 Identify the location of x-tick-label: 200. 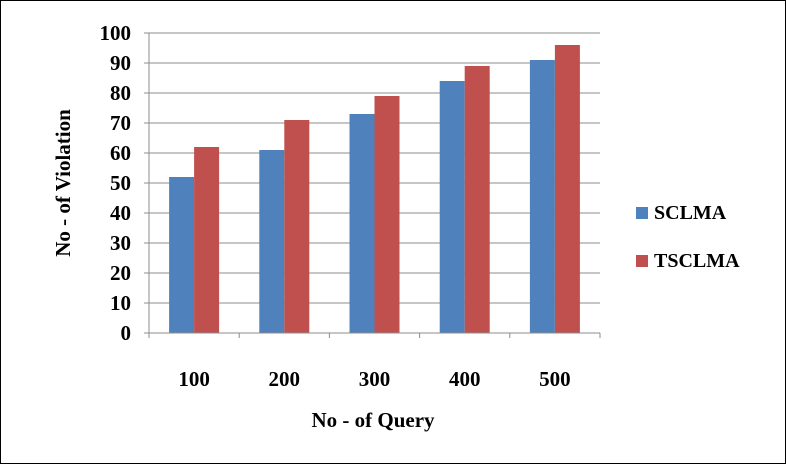
(285, 379).